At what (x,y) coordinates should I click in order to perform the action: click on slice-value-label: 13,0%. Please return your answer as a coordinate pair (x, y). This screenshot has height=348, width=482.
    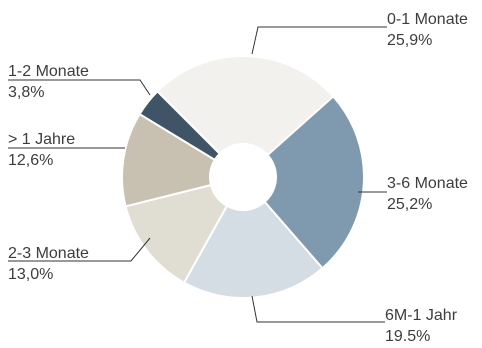
    Looking at the image, I should click on (30, 274).